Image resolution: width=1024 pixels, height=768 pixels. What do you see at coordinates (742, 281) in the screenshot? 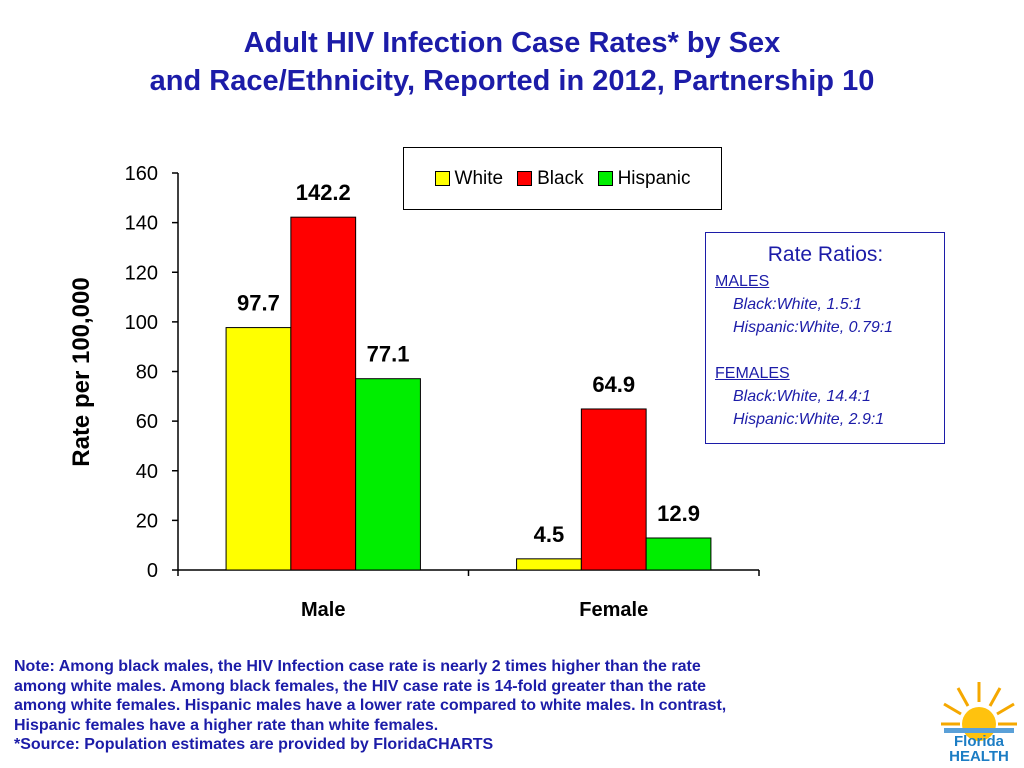
I see `males-heading: MALES` at bounding box center [742, 281].